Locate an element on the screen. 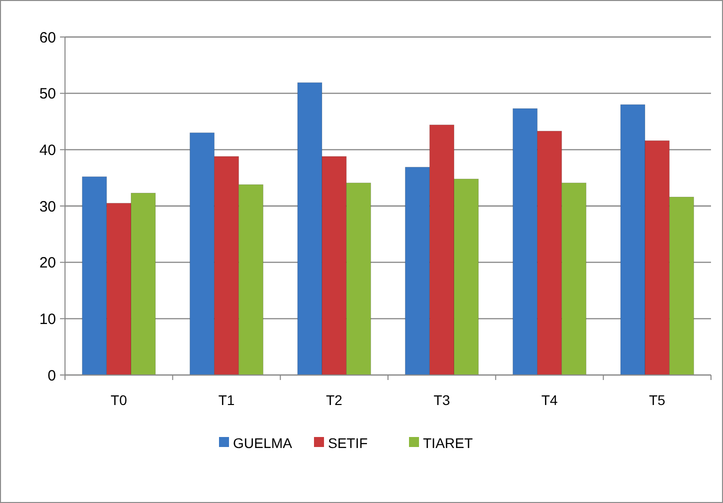 This screenshot has width=723, height=503. y-tick-label: 60 is located at coordinates (47, 37).